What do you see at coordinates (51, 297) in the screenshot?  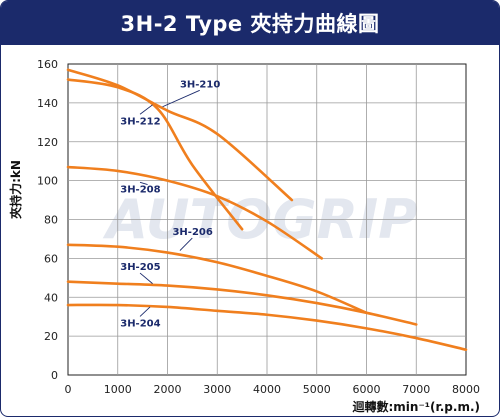 I see `y-tick-label: 40` at bounding box center [51, 297].